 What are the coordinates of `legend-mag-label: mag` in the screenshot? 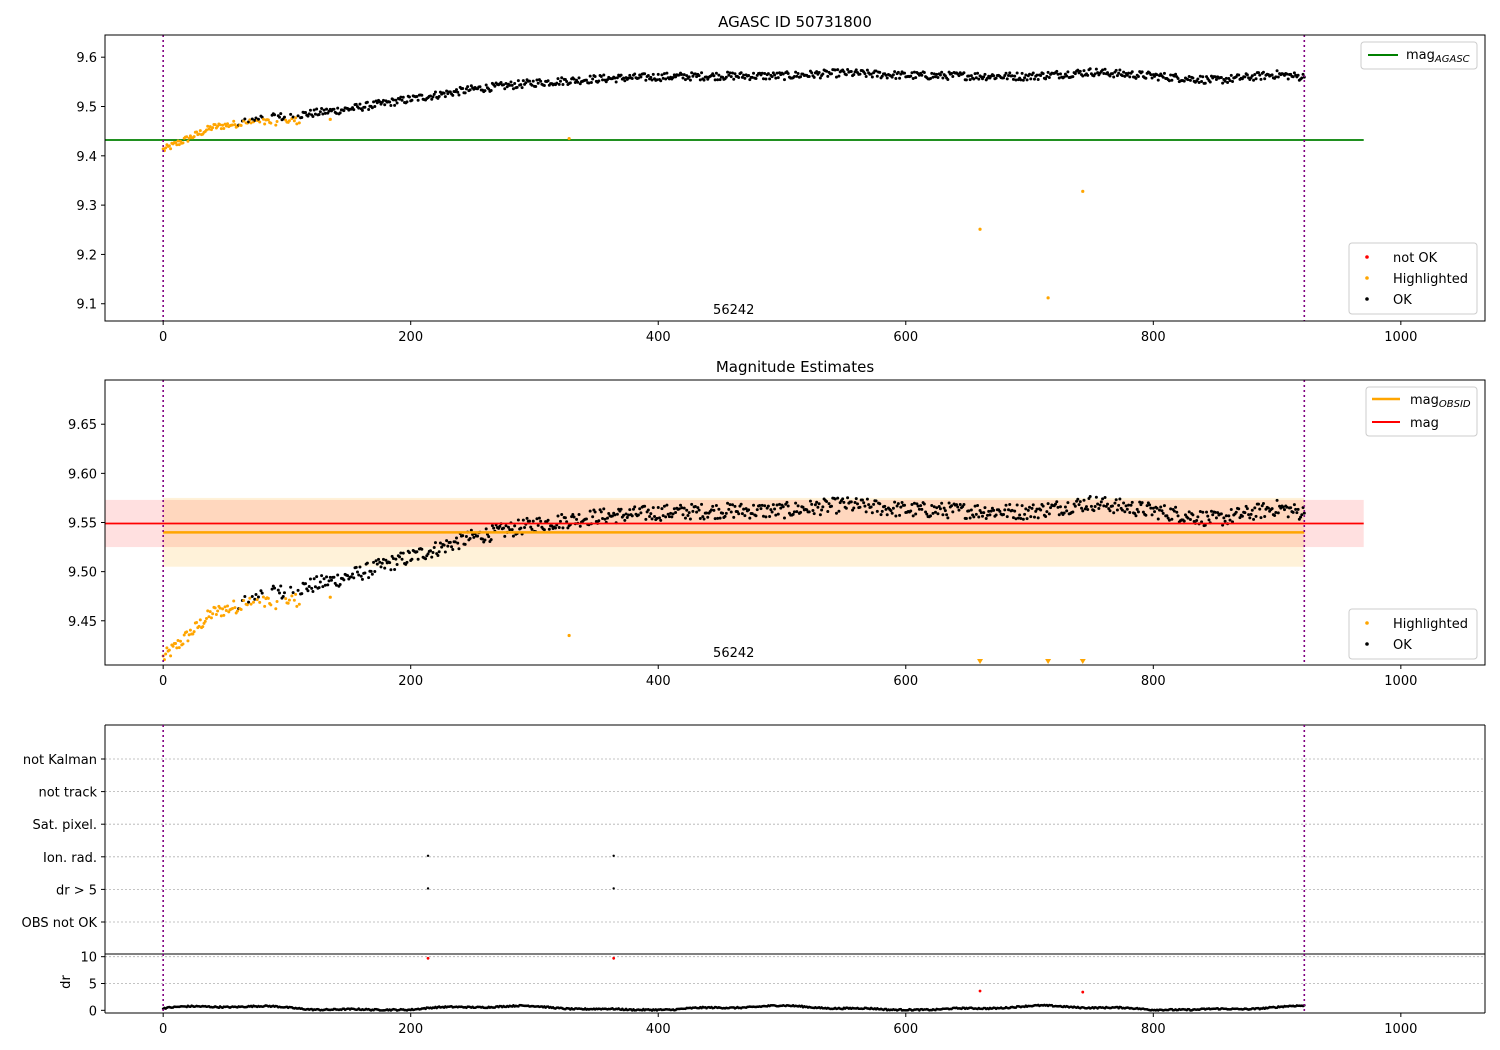 It's located at (1420, 55).